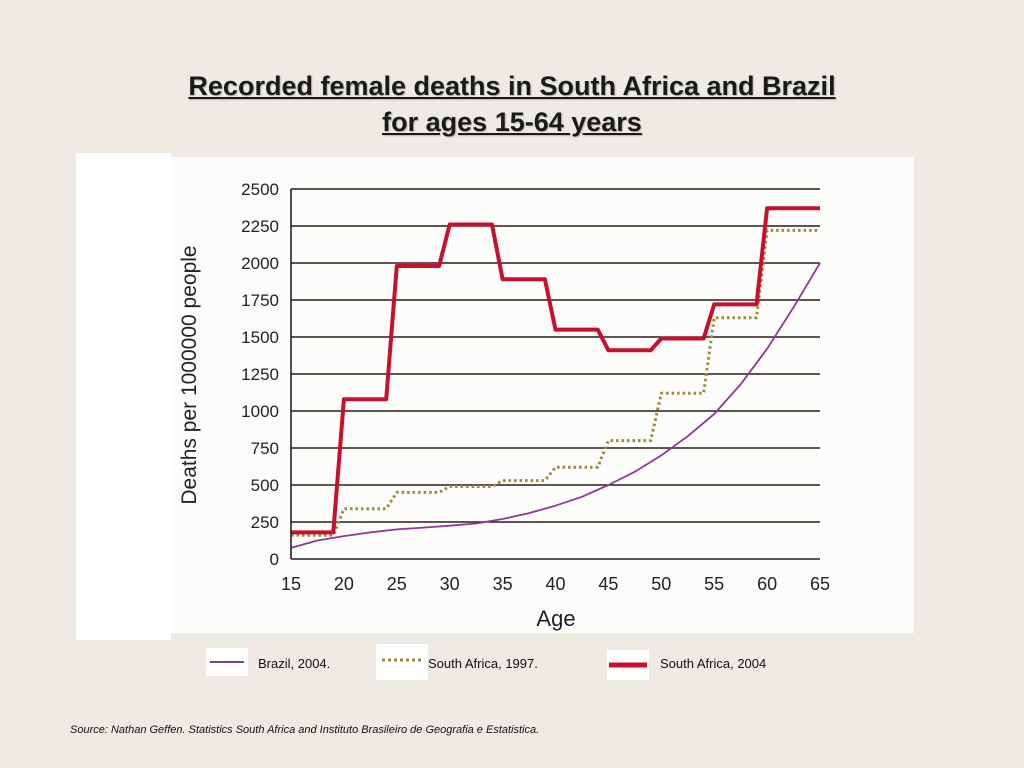 The height and width of the screenshot is (768, 1024). Describe the element at coordinates (123, 396) in the screenshot. I see `left-white-panel` at that location.